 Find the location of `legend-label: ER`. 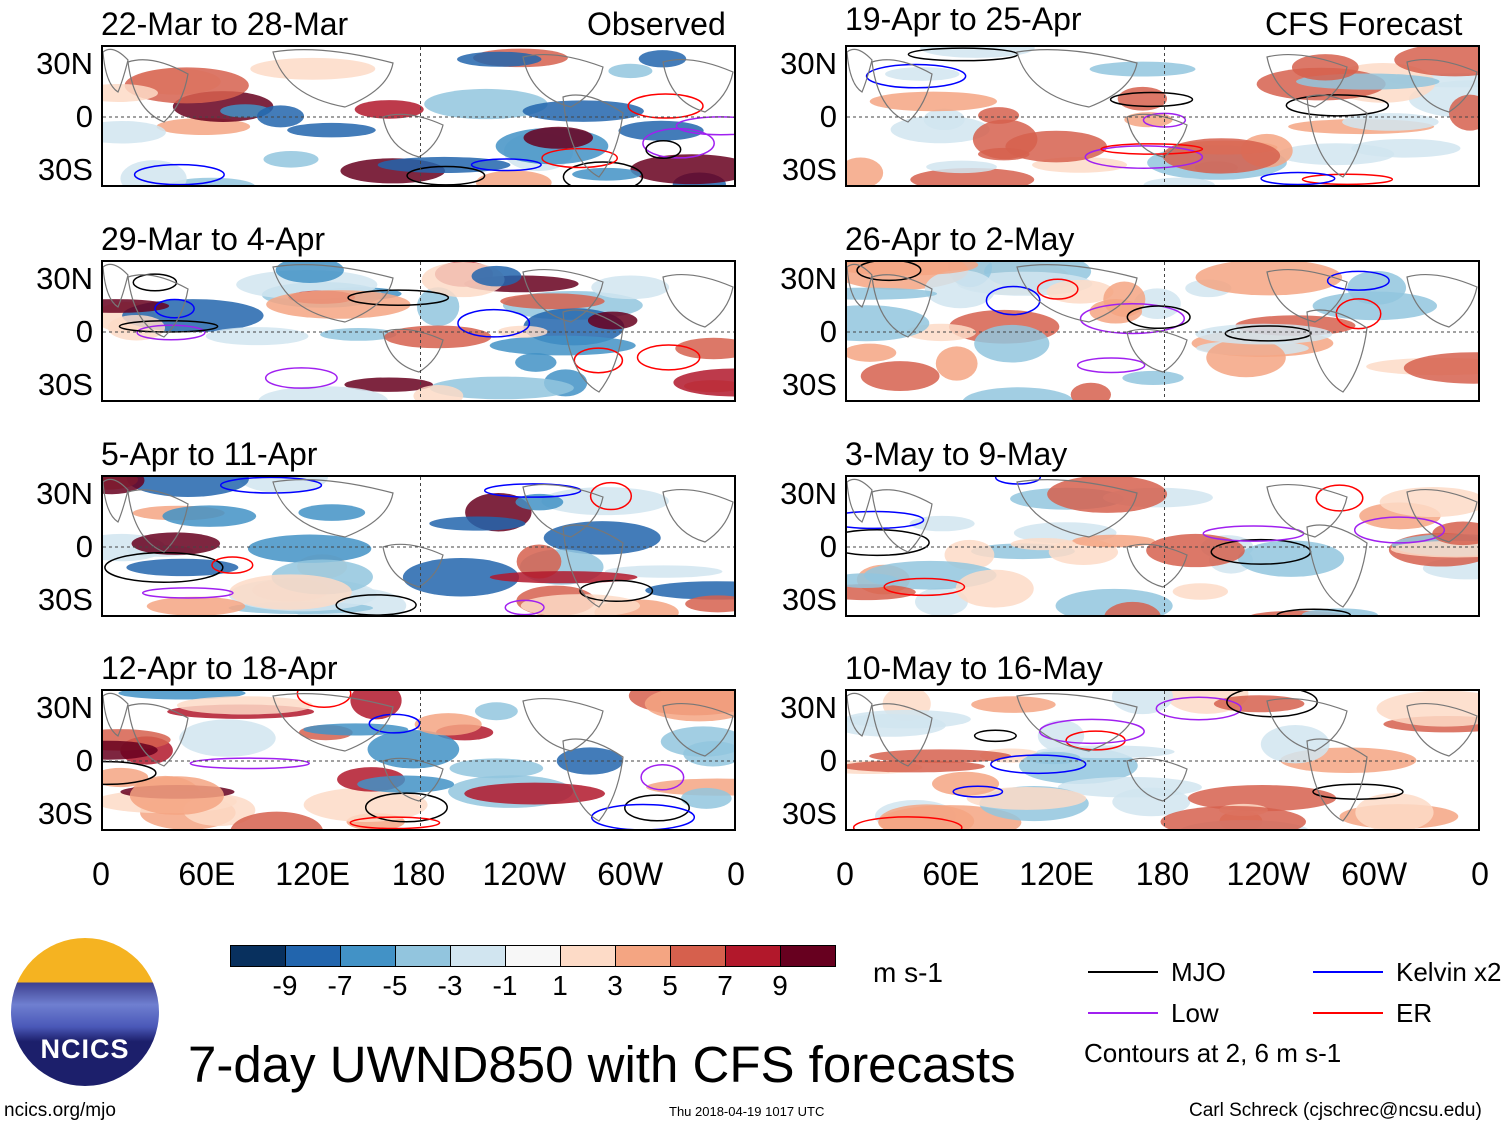

legend-label: ER is located at coordinates (1414, 1013).